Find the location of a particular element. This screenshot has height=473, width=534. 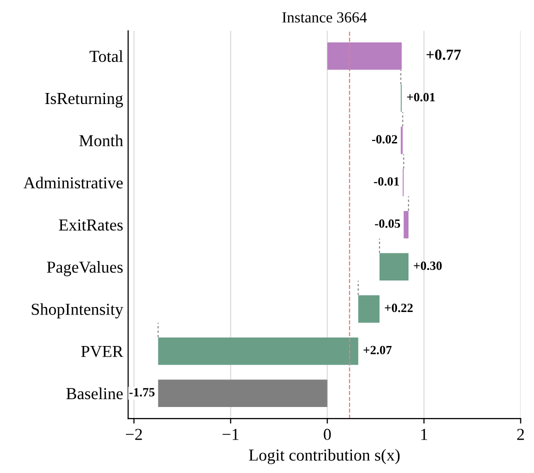

x-tick-label: 1 is located at coordinates (424, 434).